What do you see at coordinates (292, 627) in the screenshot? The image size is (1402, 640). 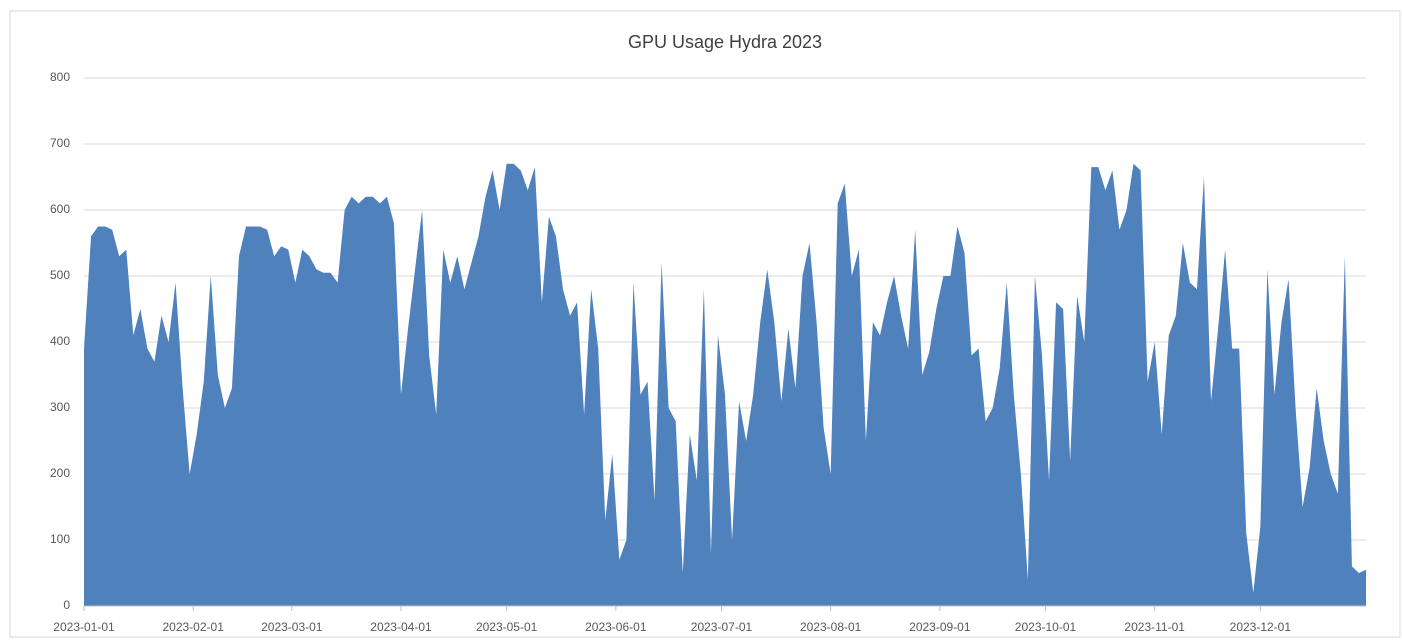 I see `x-tick-label: 2023-03-01` at bounding box center [292, 627].